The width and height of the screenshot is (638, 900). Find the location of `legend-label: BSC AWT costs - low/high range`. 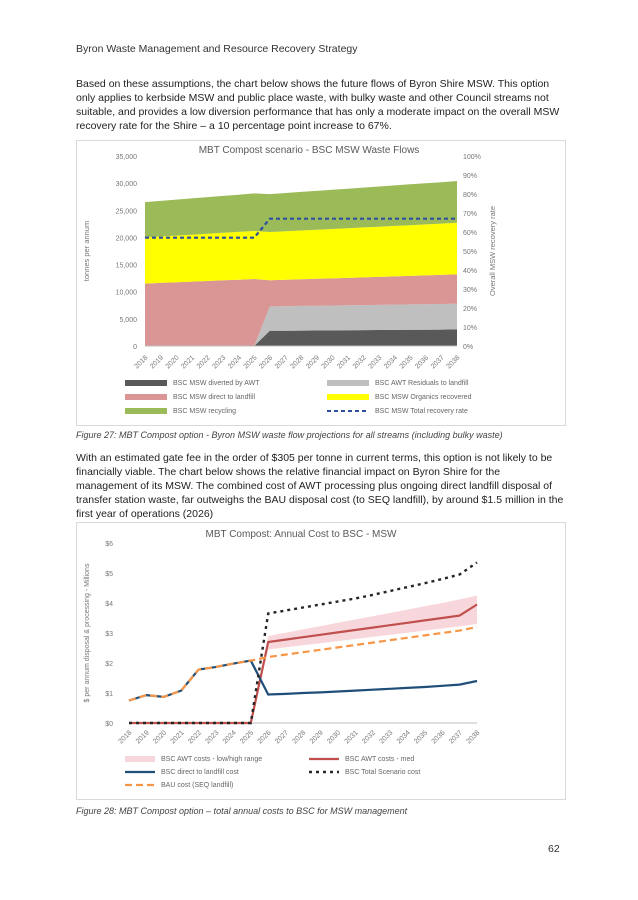

legend-label: BSC AWT costs - low/high range is located at coordinates (211, 759).